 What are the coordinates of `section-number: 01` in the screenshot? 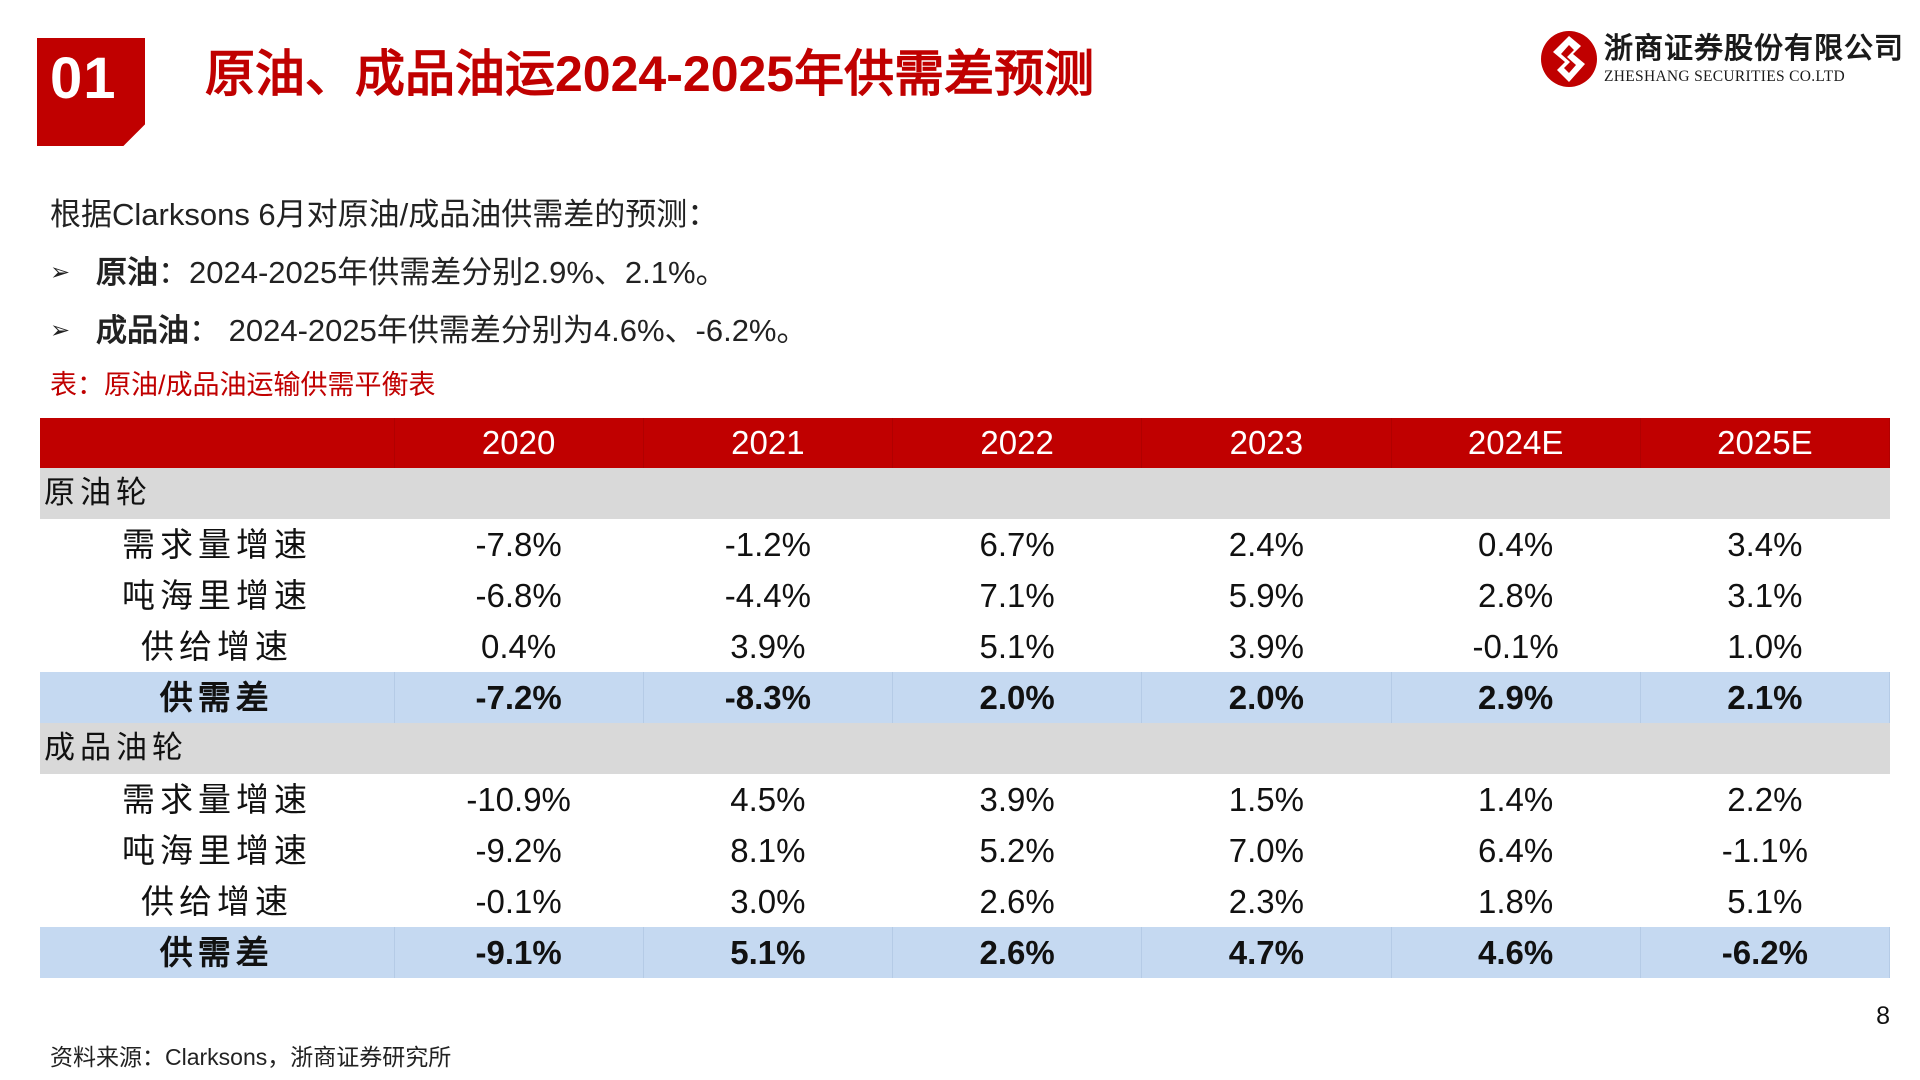 It's located at (83, 78).